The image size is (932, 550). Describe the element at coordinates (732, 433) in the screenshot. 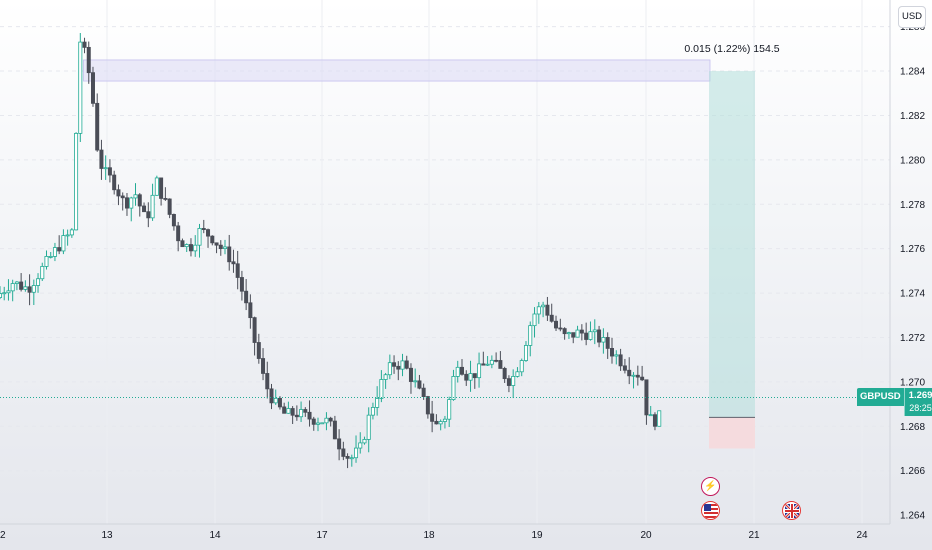

I see `position-loss-zone` at that location.